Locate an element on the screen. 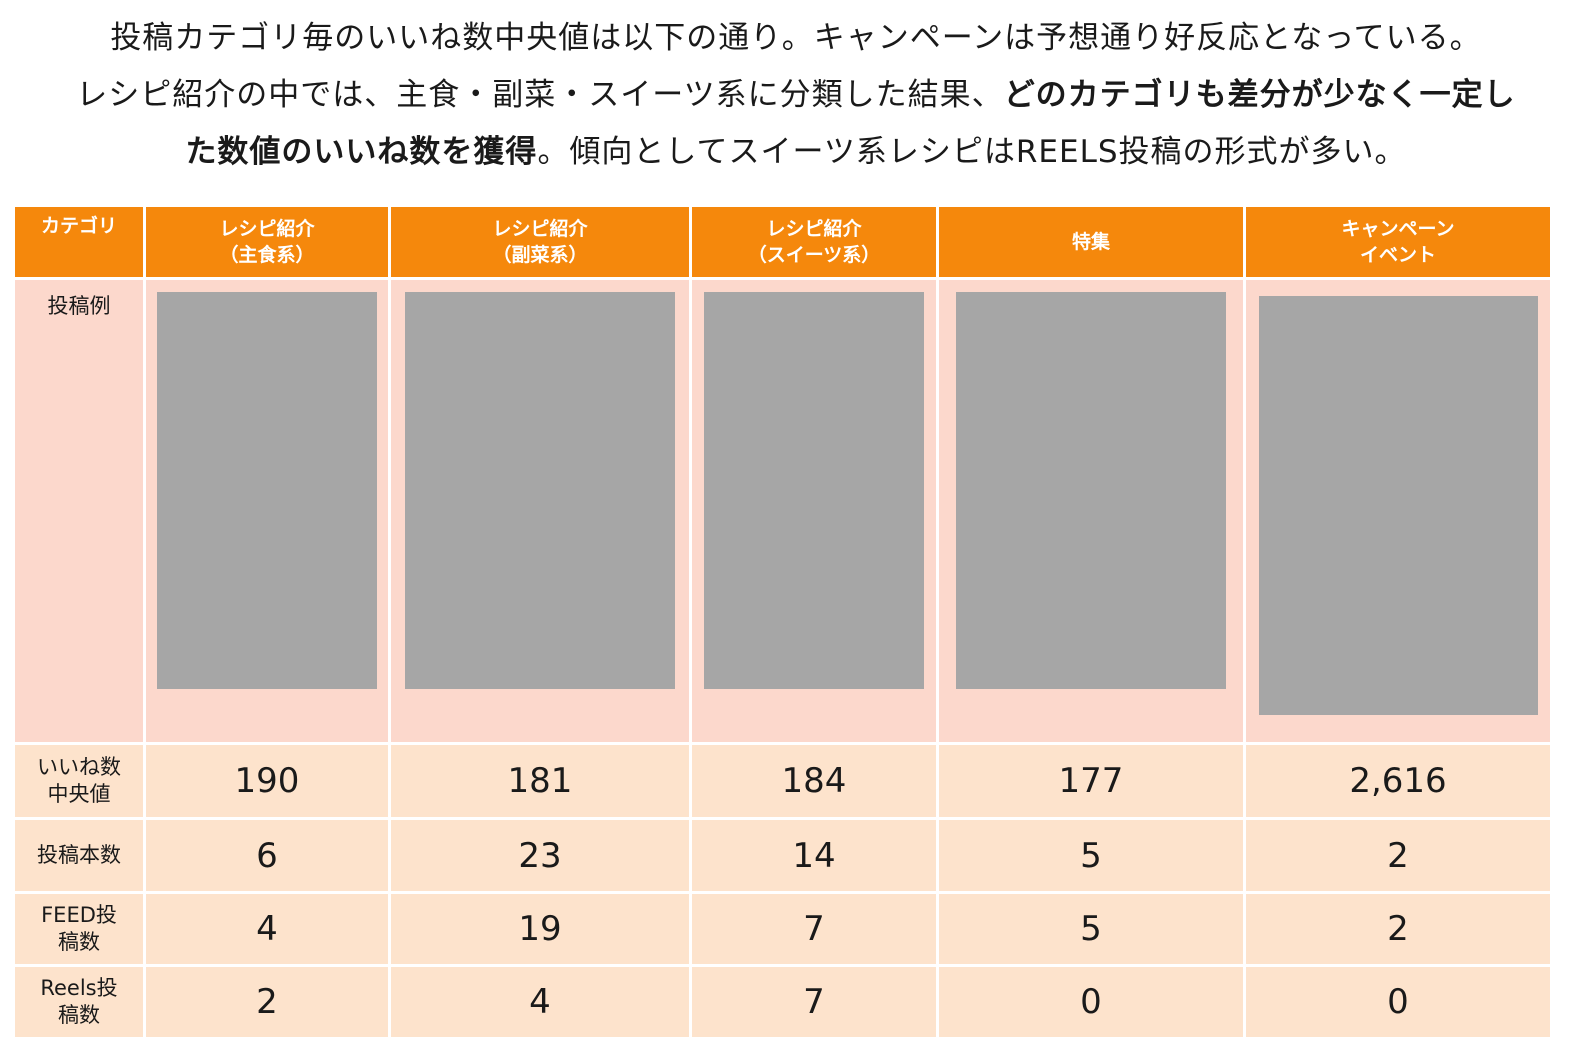  example-label: 投稿例 is located at coordinates (79, 511).